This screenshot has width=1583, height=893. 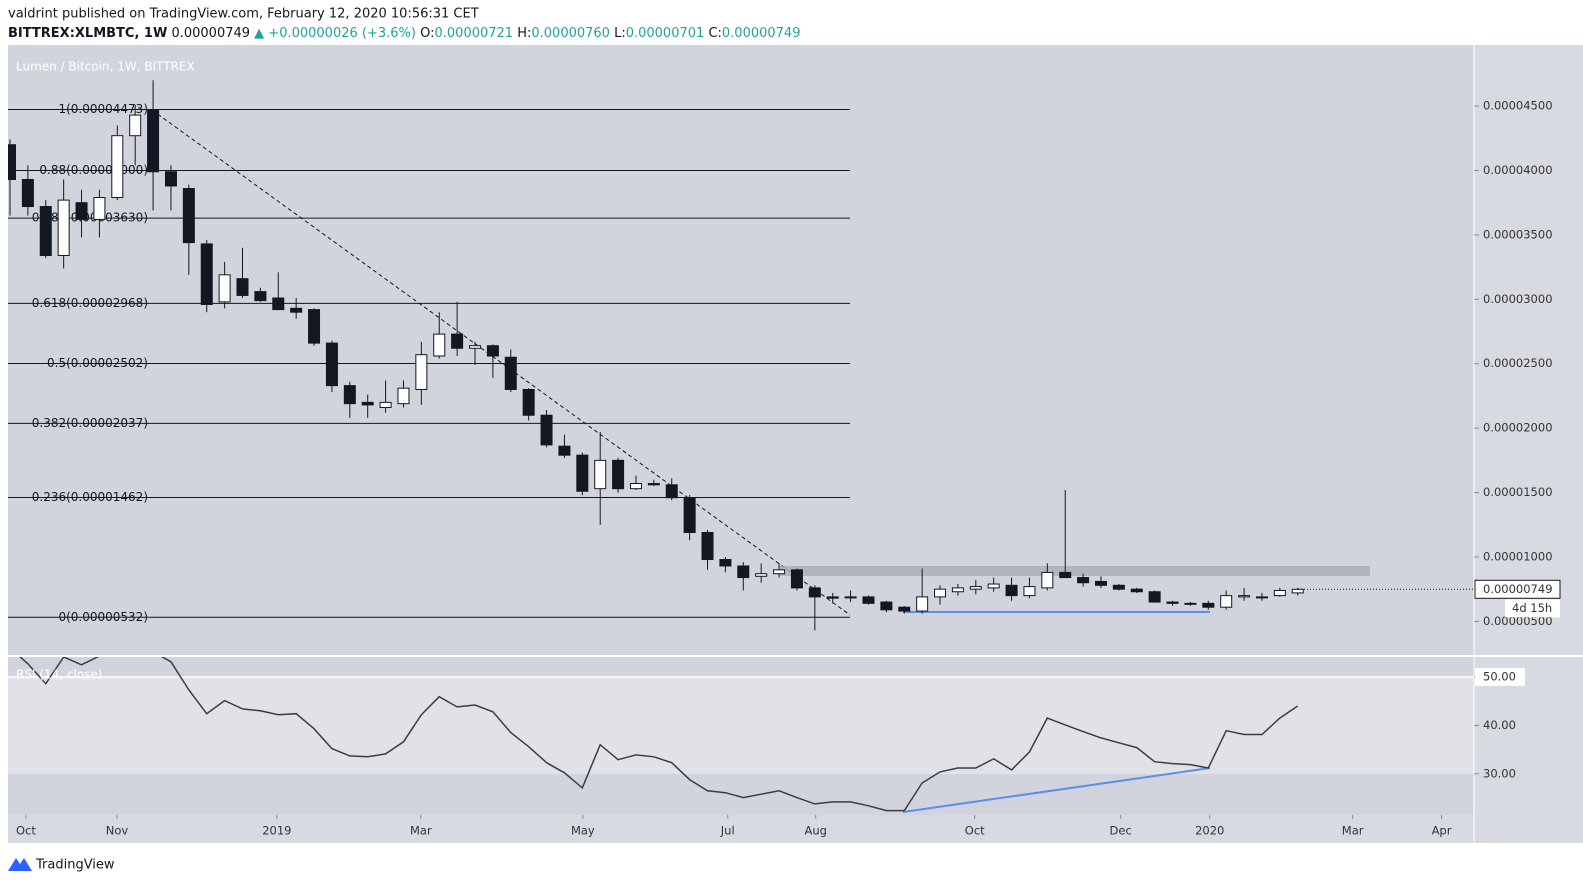 What do you see at coordinates (1499, 725) in the screenshot?
I see `rsi-tick-label: 40.00` at bounding box center [1499, 725].